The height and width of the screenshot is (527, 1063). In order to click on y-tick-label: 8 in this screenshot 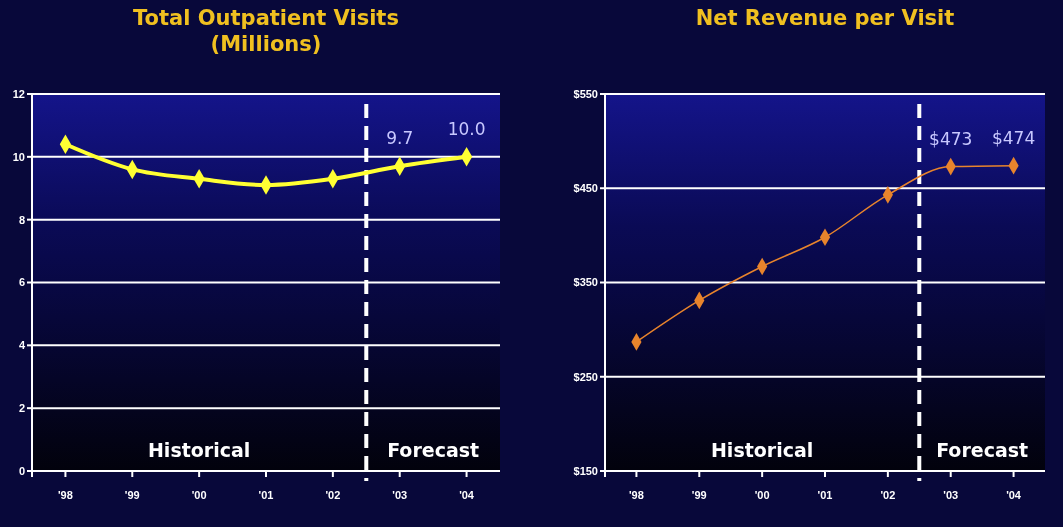, I will do `click(21, 219)`.